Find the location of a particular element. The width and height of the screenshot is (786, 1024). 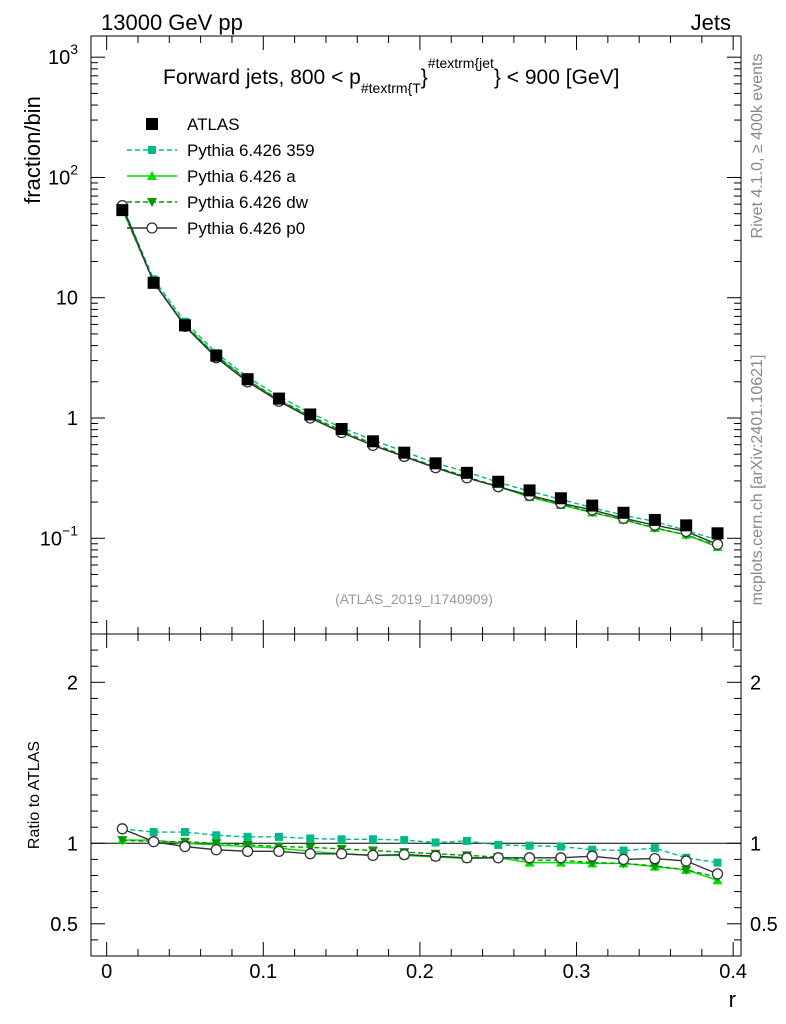

legend-marker-pythia-6-426-a is located at coordinates (152, 175).